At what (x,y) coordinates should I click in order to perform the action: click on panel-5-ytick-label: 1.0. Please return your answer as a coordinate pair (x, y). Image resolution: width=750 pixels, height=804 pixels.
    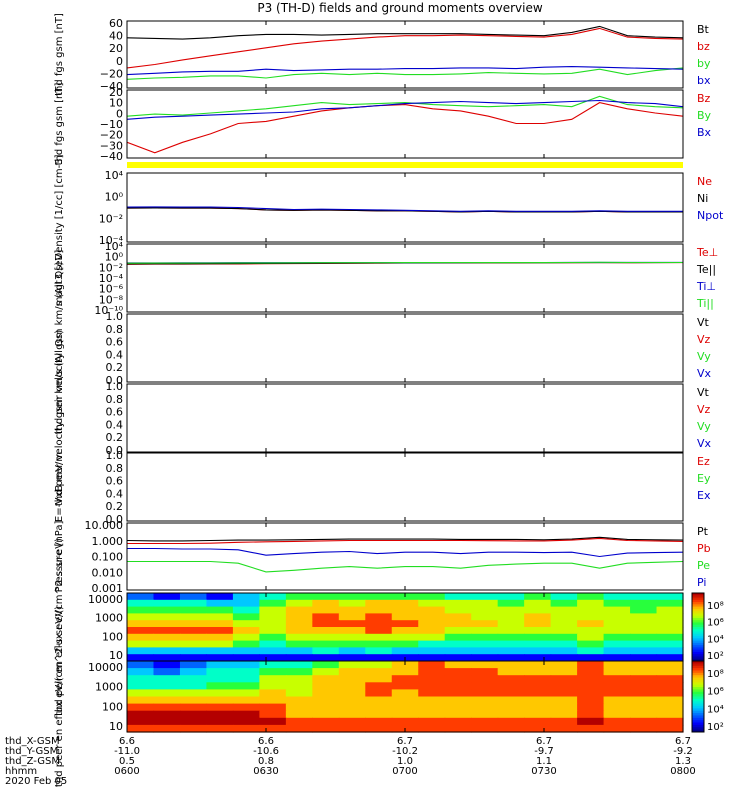
    Looking at the image, I should click on (115, 316).